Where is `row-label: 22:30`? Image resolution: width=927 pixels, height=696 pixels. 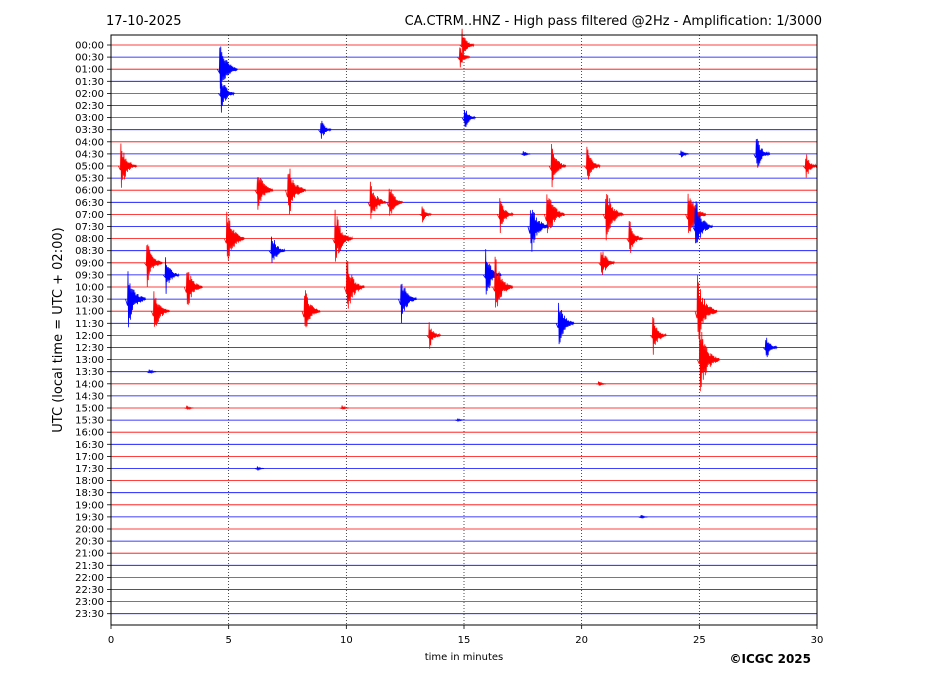 row-label: 22:30 is located at coordinates (89, 590).